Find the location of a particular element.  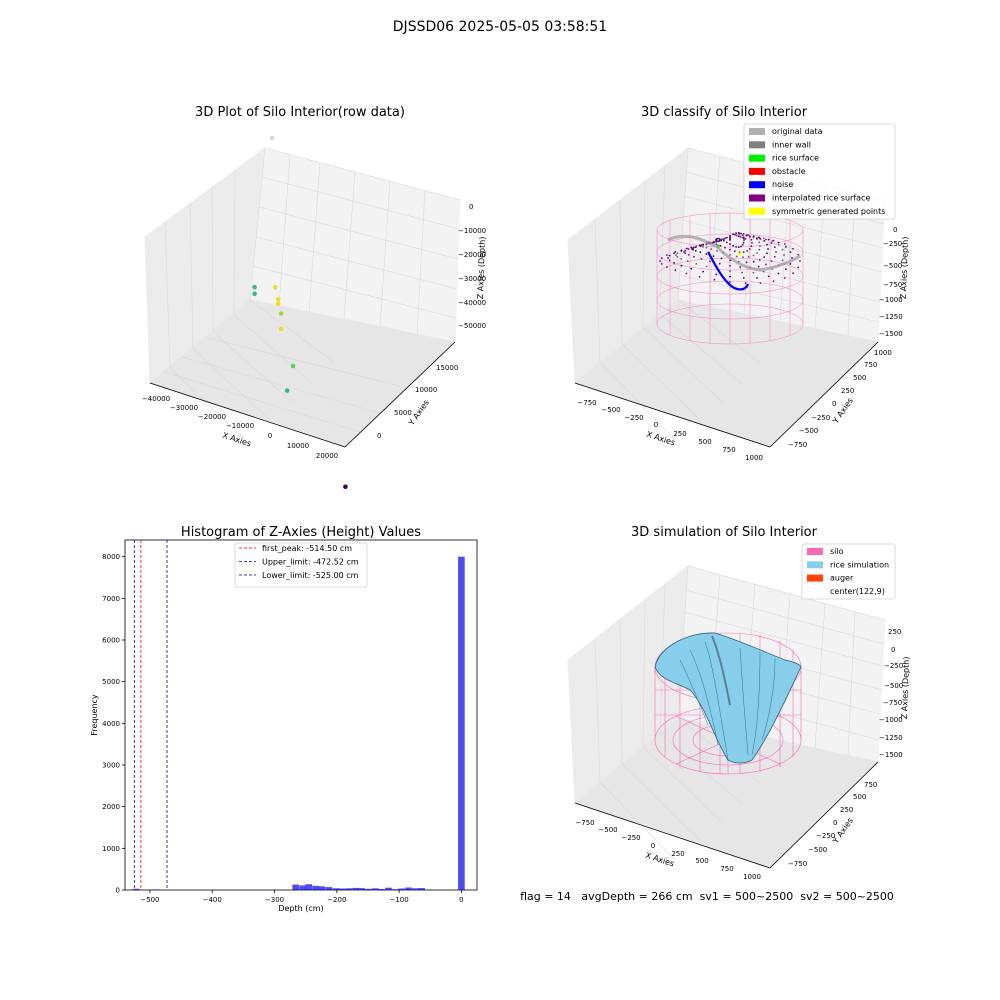

panel3-y-ticks: 0 1000 2000 3000 4000 5000 6000 7000 8000 is located at coordinates (113, 724).